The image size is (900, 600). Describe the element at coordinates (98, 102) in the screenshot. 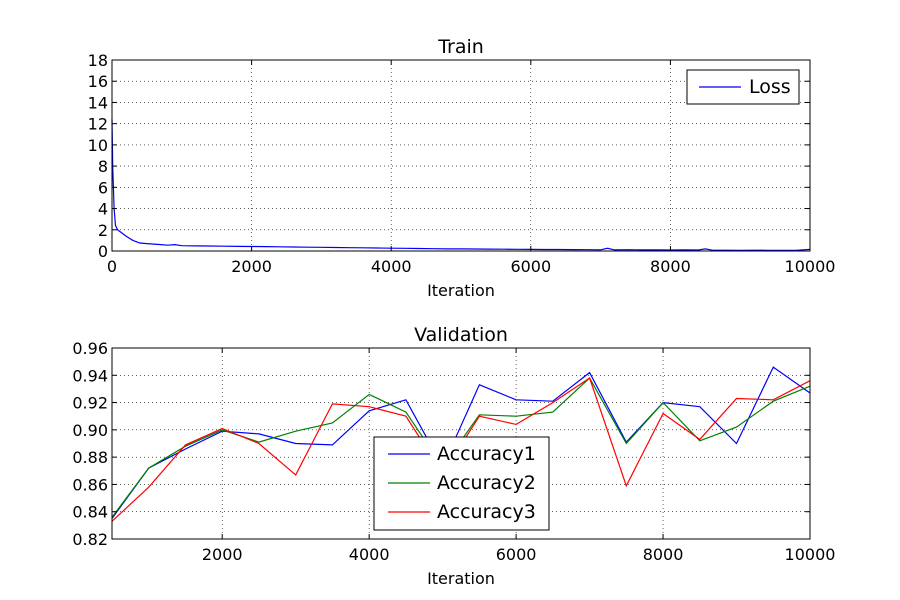

I see `train-y-tick-label: 14` at that location.